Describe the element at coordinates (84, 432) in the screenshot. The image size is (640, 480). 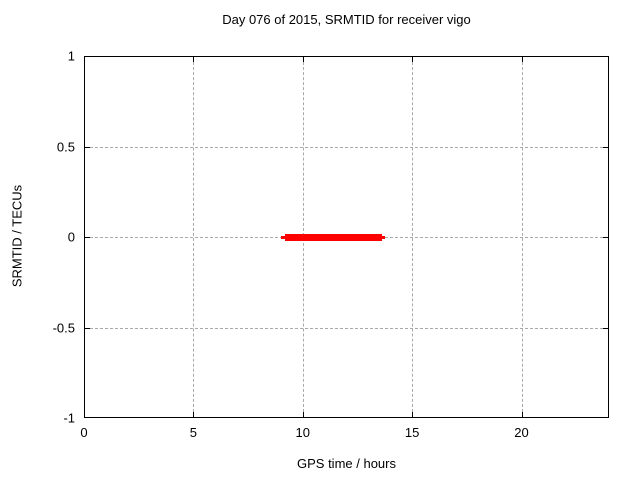
I see `x-tick-label: 0` at that location.